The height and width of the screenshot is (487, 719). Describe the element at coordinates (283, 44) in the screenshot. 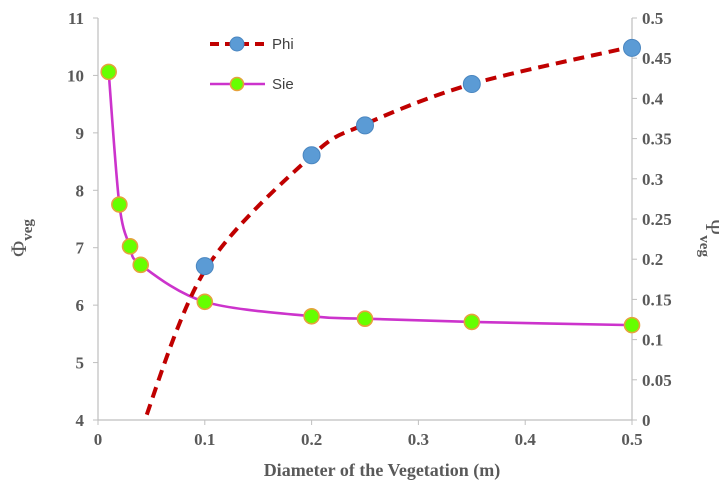

I see `legend-phi-label: Phi` at that location.